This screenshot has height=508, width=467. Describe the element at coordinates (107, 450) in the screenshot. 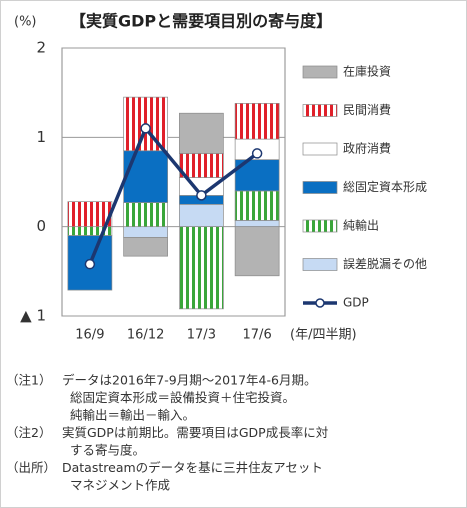

I see `note-text: する寄与度。` at that location.